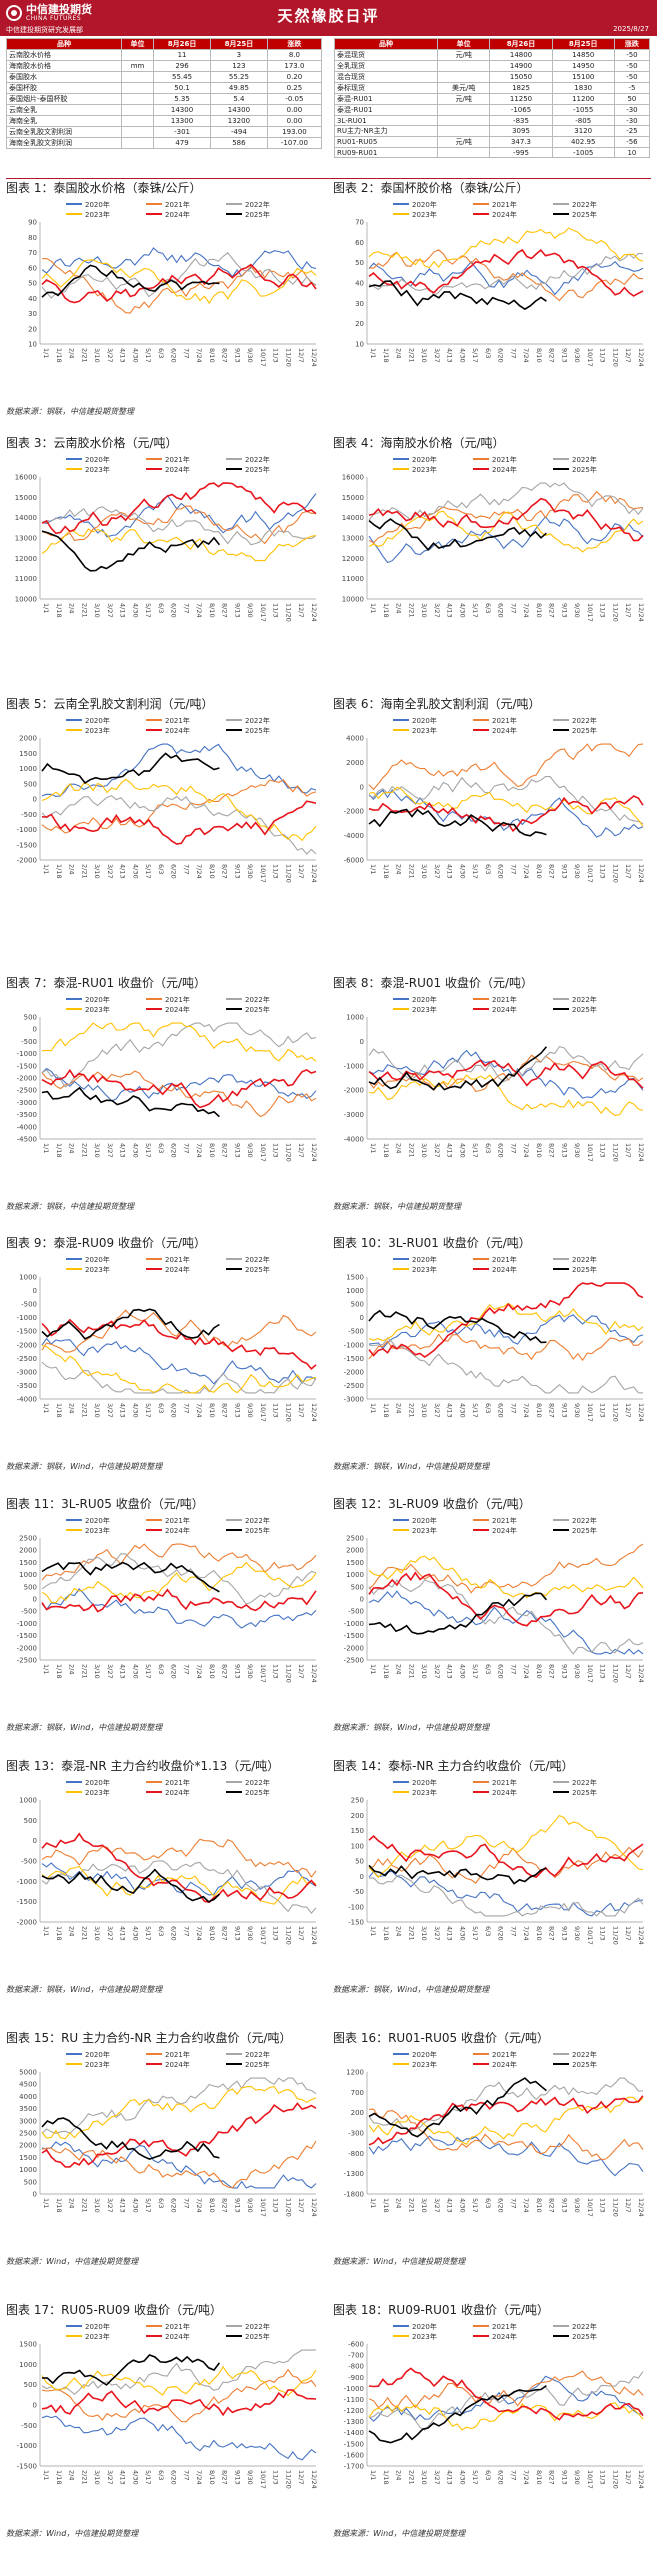  Describe the element at coordinates (28, 2345) in the screenshot. I see `y-tick-label: 1500` at that location.